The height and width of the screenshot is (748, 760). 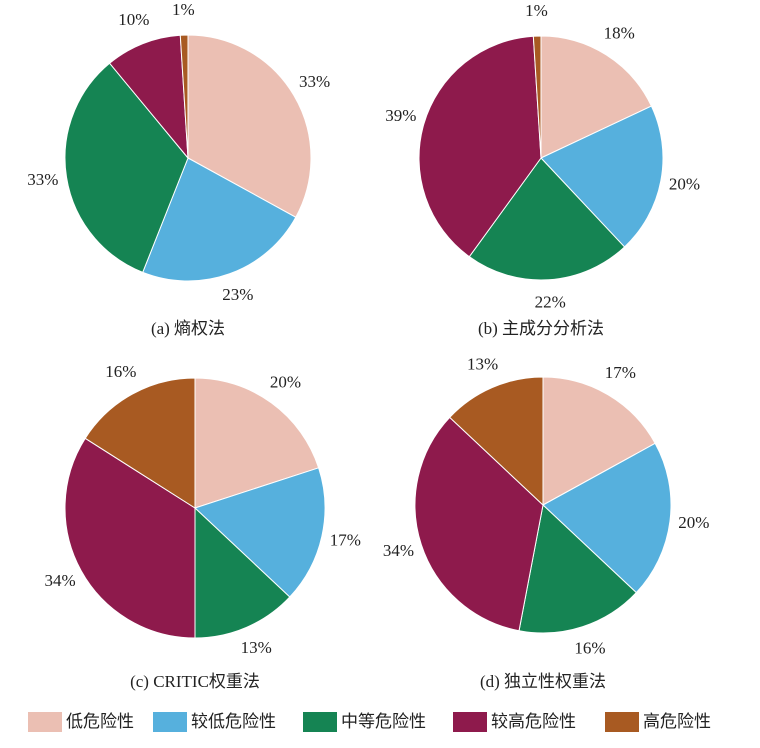 I want to click on legend-label: 低危险性, so click(x=100, y=721).